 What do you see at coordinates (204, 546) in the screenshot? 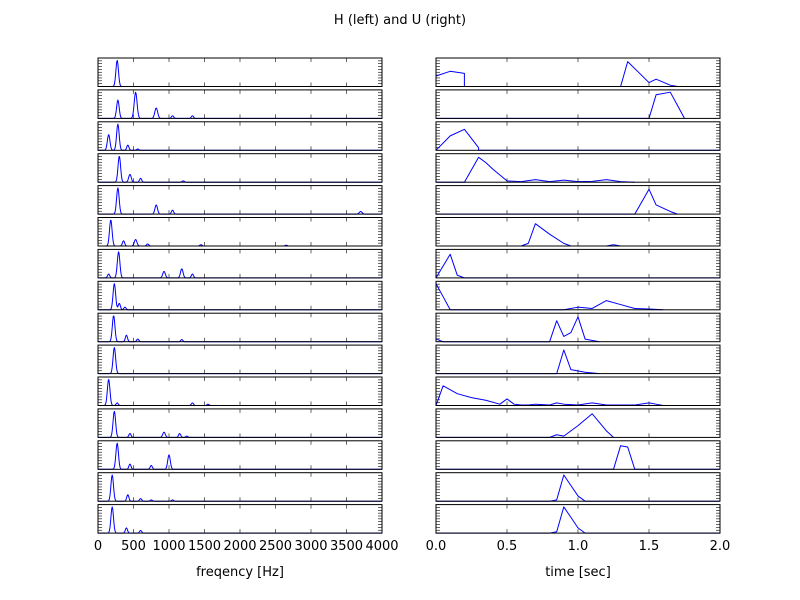
I see `left-x-tick-label: 1500` at bounding box center [204, 546].